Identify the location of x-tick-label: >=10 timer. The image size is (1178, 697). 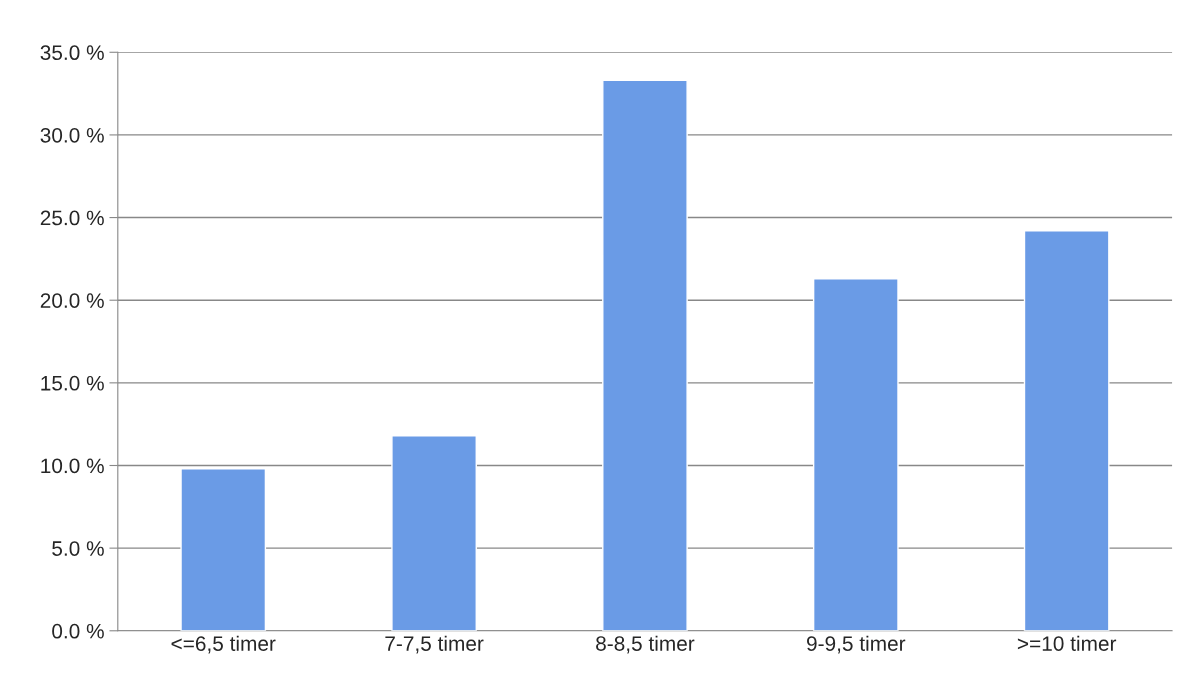
(1067, 643).